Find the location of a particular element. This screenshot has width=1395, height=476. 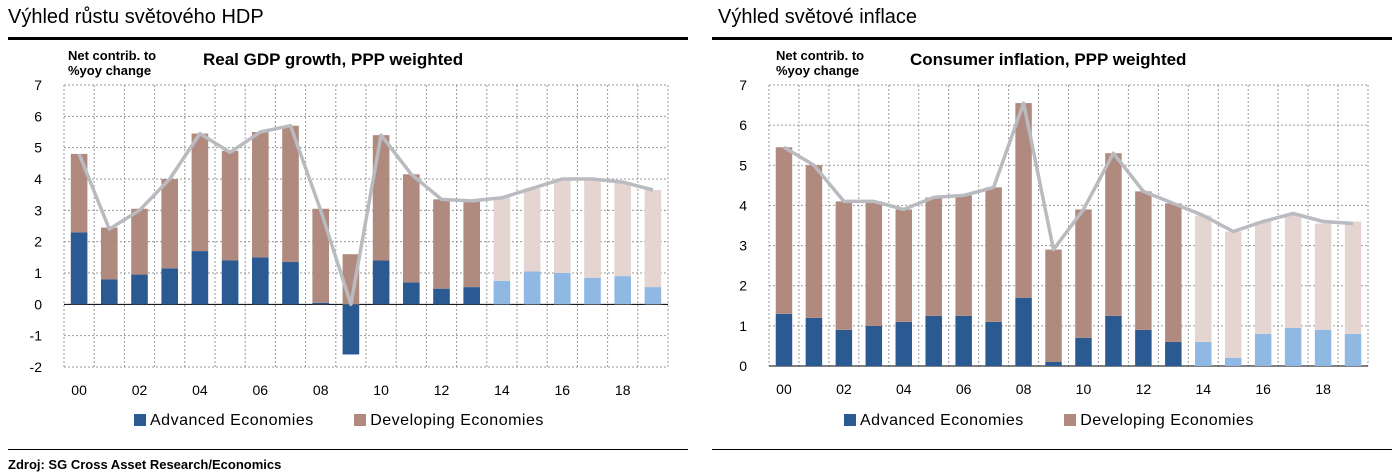

x-tick-label: 18 is located at coordinates (1323, 389).